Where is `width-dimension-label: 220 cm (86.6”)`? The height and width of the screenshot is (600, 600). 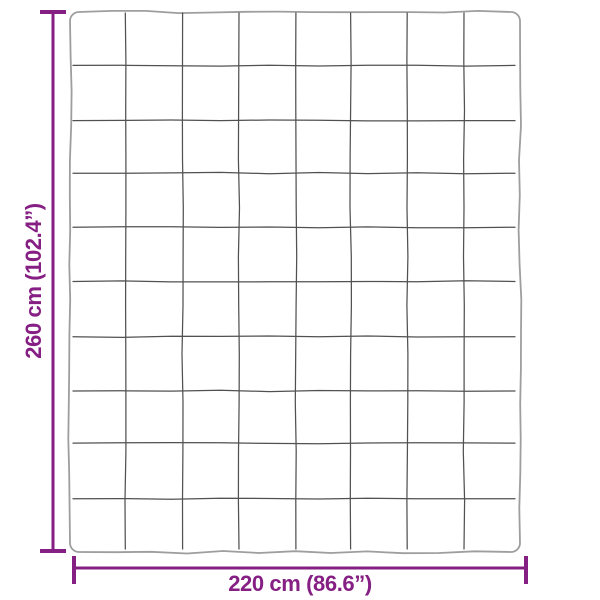 width-dimension-label: 220 cm (86.6”) is located at coordinates (300, 583).